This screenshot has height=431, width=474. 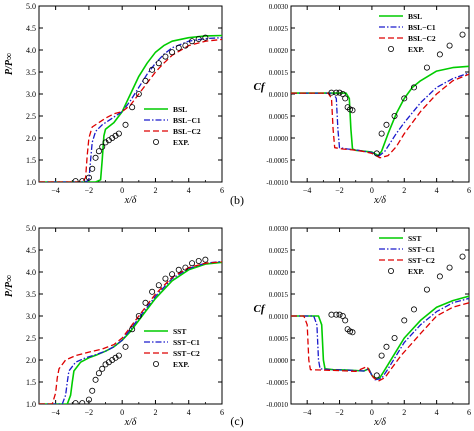 What do you see at coordinates (380, 342) in the screenshot?
I see `series-line-sst-c2` at bounding box center [380, 342].